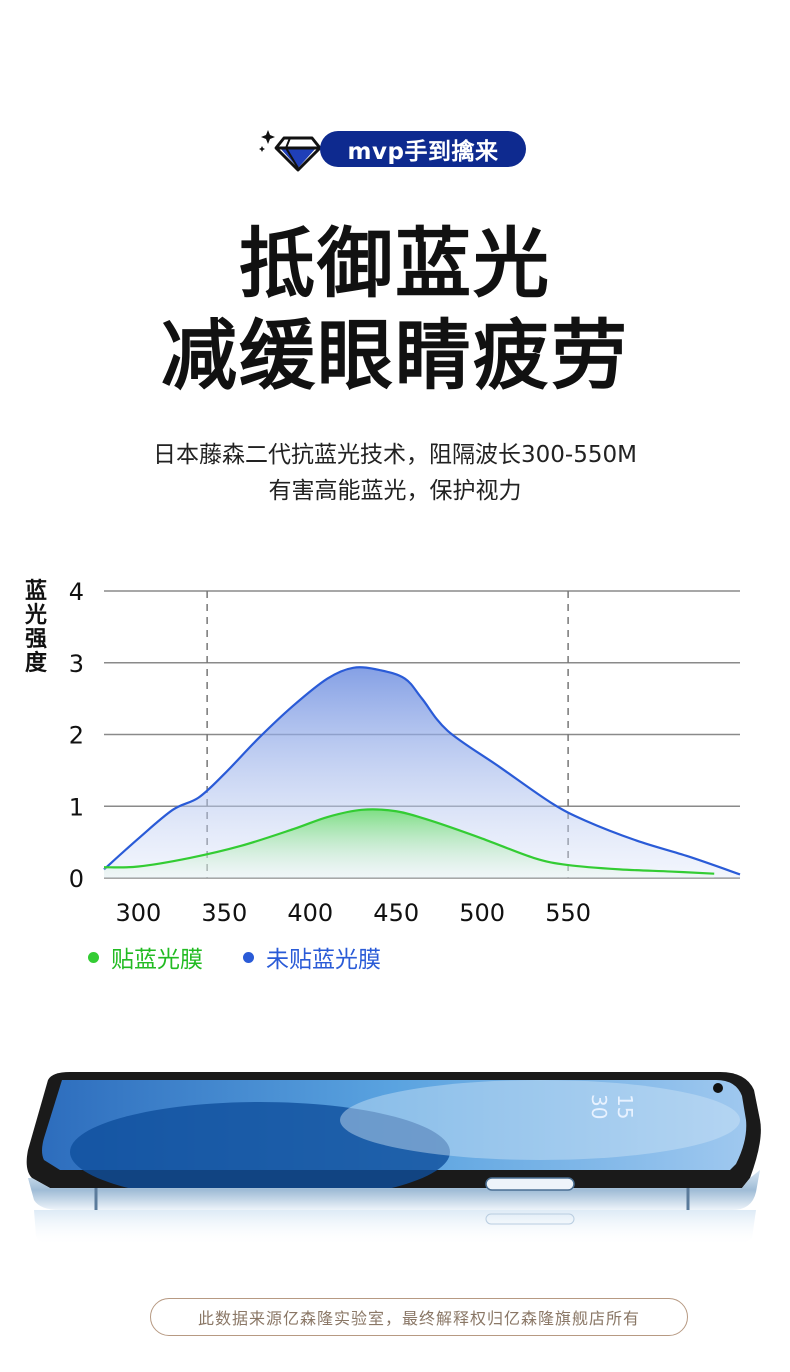 This screenshot has height=1372, width=790. I want to click on diamond-sparkle-icon, so click(290, 151).